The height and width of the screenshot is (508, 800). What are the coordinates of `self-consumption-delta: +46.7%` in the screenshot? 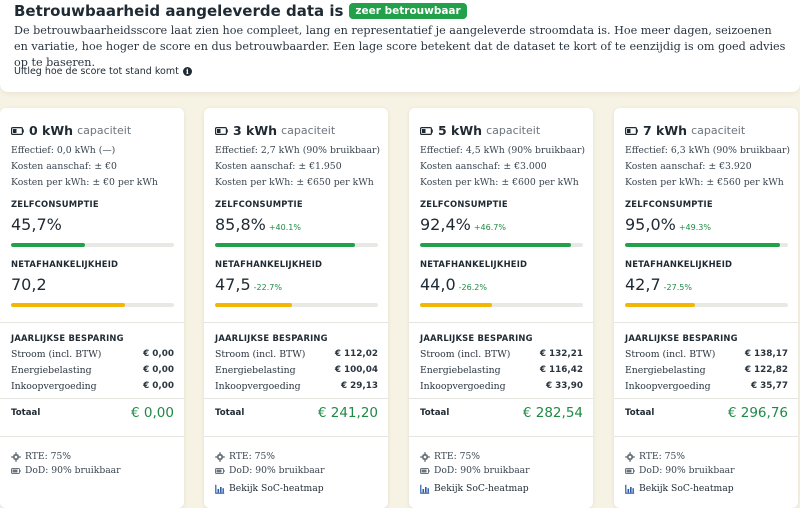 It's located at (489, 227).